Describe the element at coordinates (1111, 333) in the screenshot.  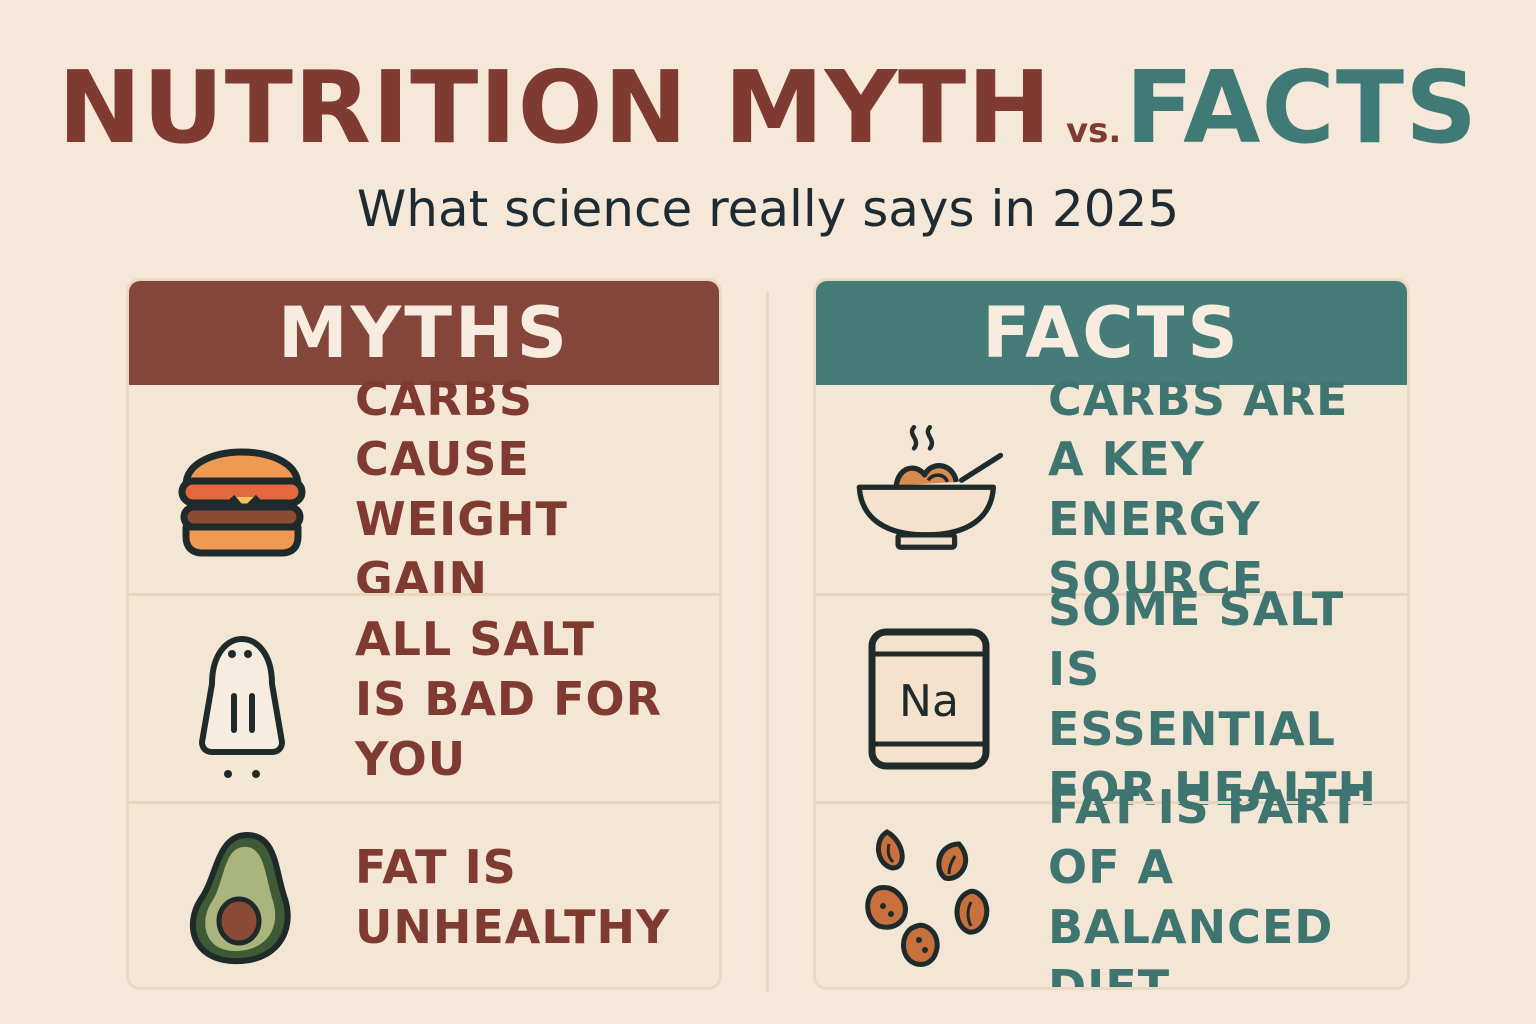
I see `facts-header: FACTS` at that location.